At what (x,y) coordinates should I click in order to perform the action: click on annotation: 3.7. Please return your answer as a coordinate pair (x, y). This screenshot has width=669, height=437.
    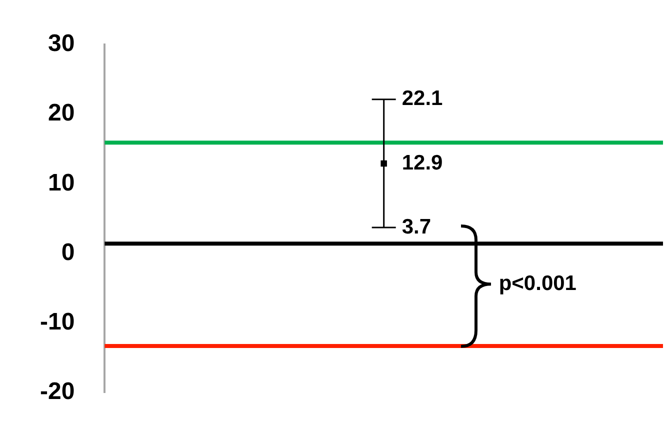
    Looking at the image, I should click on (417, 226).